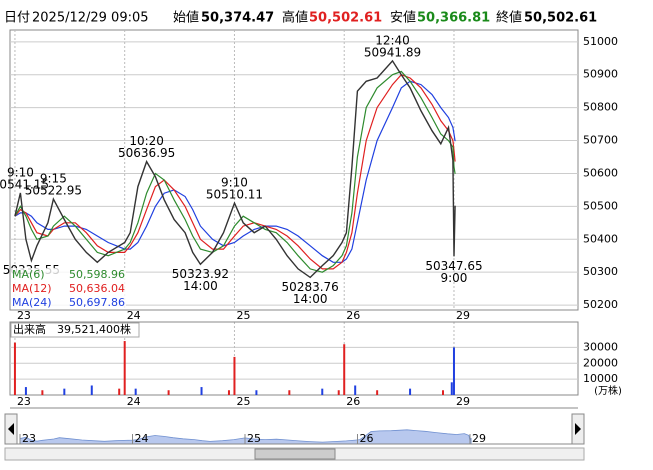 This screenshot has height=470, width=653. What do you see at coordinates (453, 18) in the screenshot?
I see `low: 50,366.81` at bounding box center [453, 18].